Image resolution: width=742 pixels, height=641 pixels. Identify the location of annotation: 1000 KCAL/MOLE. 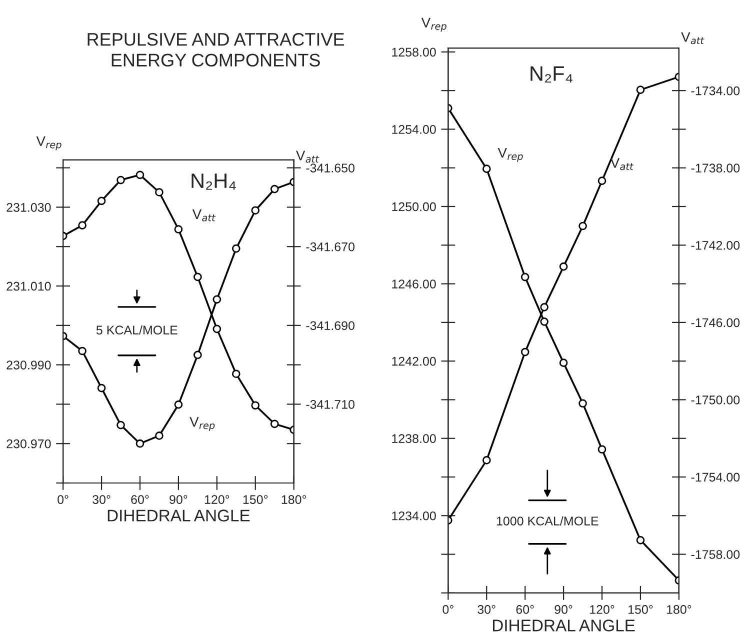
(547, 521).